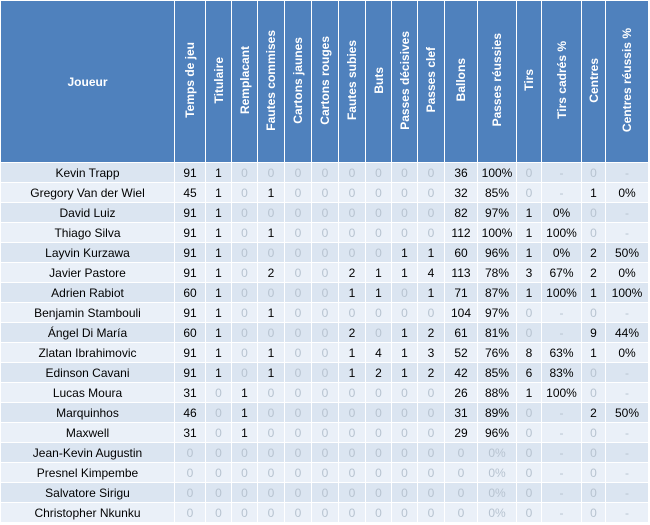 Image resolution: width=650 pixels, height=525 pixels. Describe the element at coordinates (461, 392) in the screenshot. I see `stat-cell: 26` at that location.